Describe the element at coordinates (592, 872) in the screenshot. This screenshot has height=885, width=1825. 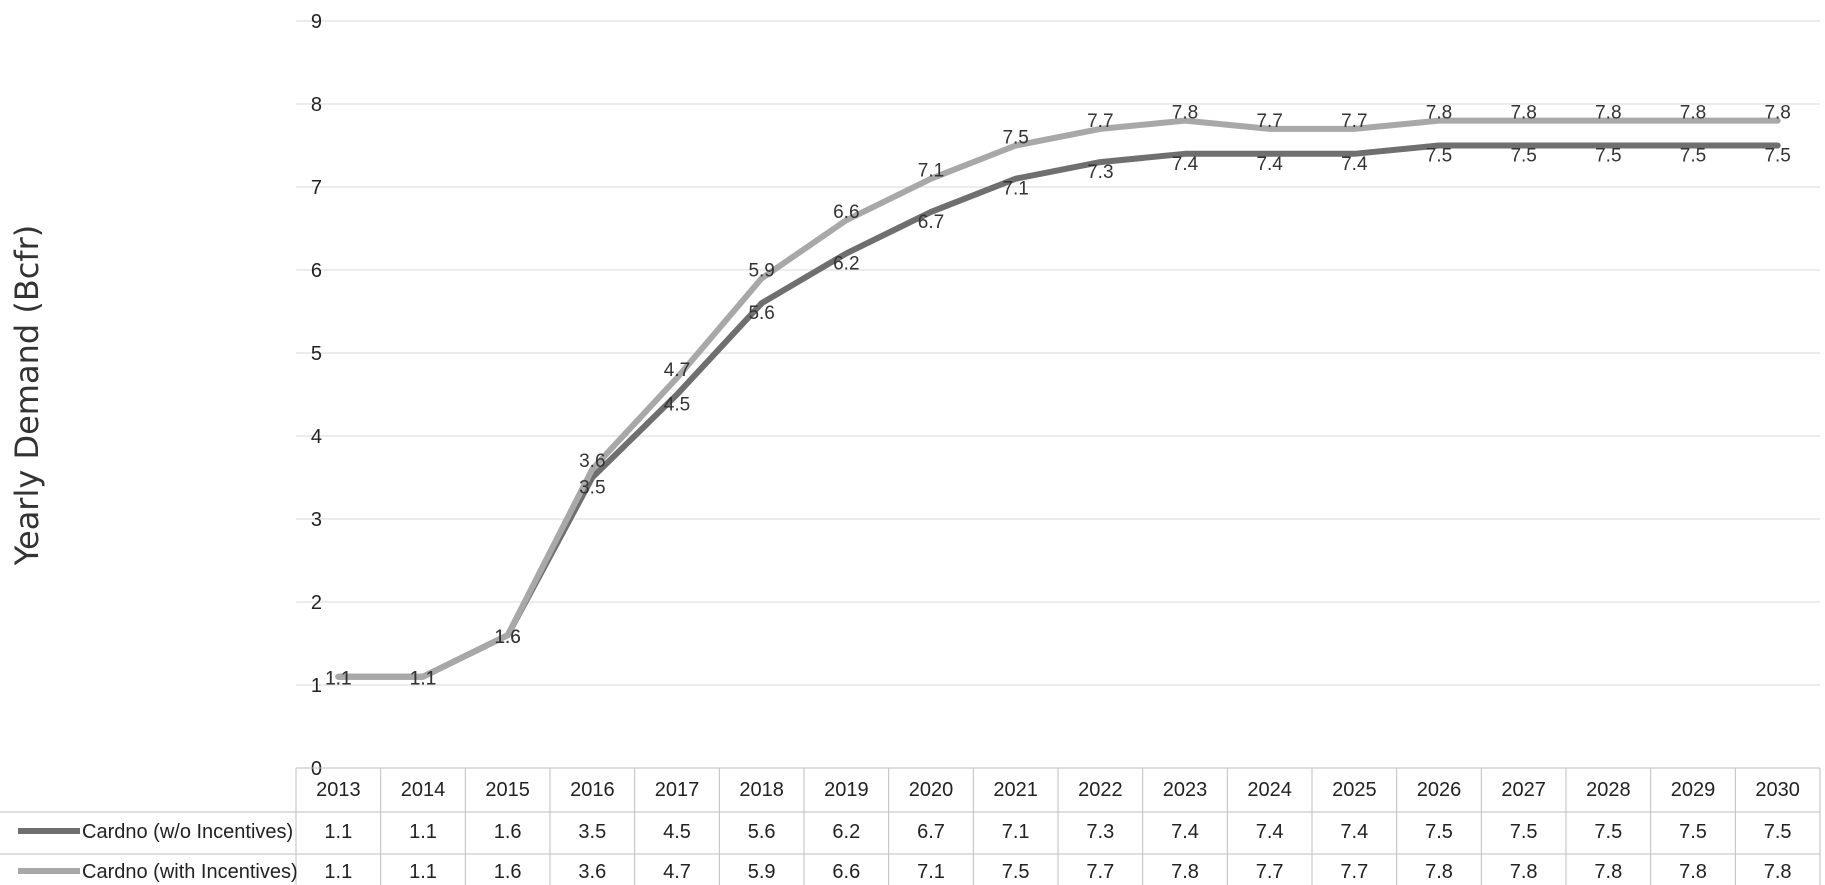
I see `table-cell: 3.6` at that location.